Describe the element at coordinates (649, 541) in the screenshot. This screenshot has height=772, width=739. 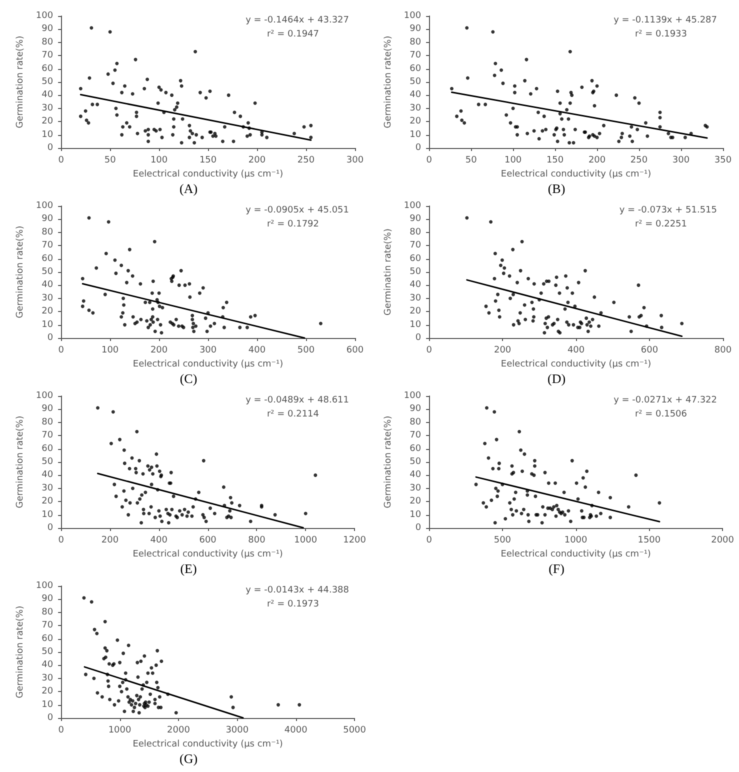
I see `x-tick-label: 1500` at that location.